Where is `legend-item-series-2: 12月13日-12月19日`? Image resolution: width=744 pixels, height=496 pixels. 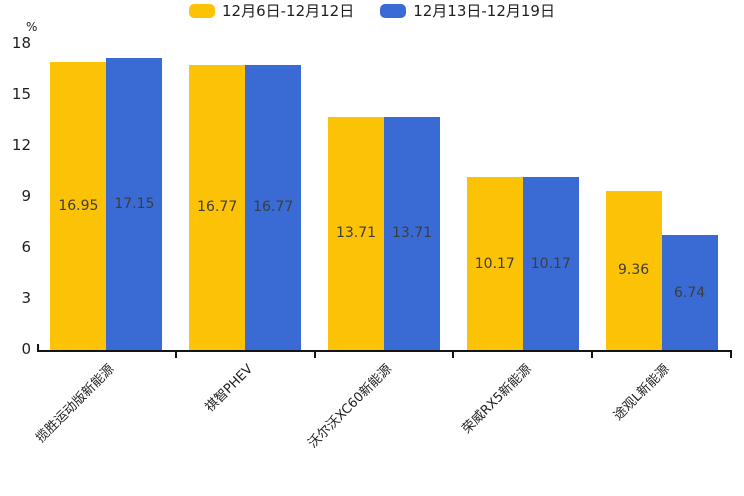 legend-item-series-2: 12月13日-12月19日 is located at coordinates (467, 10).